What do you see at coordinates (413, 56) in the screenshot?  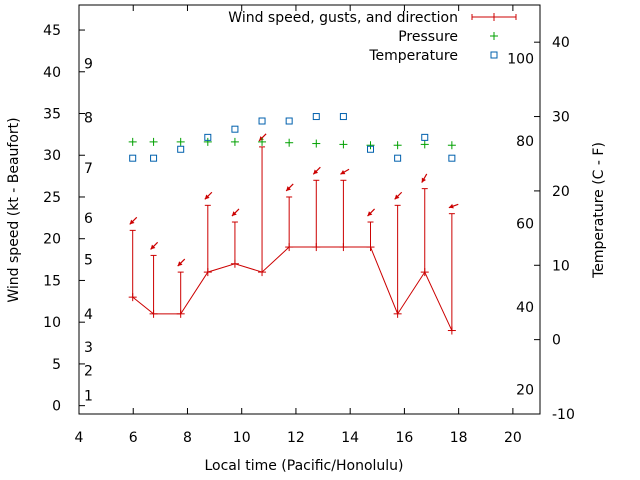 I see `legend-label: Temperature` at bounding box center [413, 56].